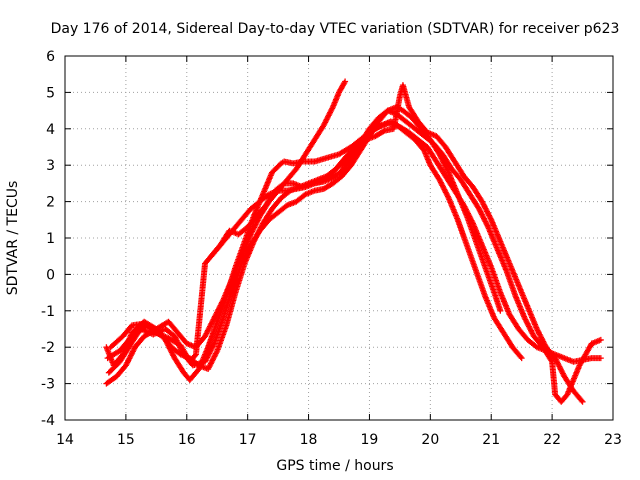 The height and width of the screenshot is (480, 640). I want to click on x-tick-label: 20, so click(430, 440).